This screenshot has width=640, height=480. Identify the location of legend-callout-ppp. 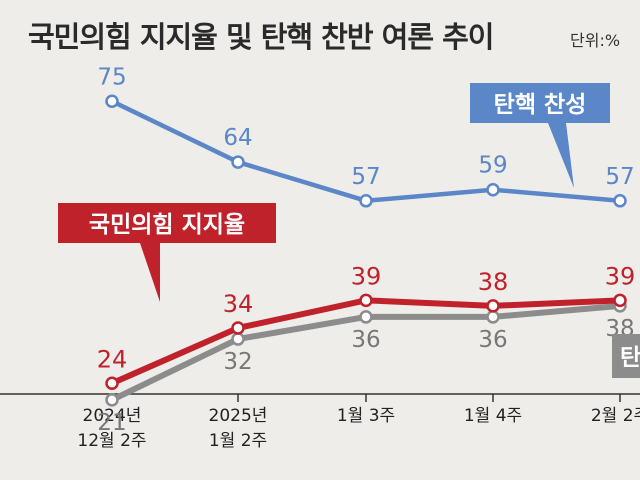
(167, 223).